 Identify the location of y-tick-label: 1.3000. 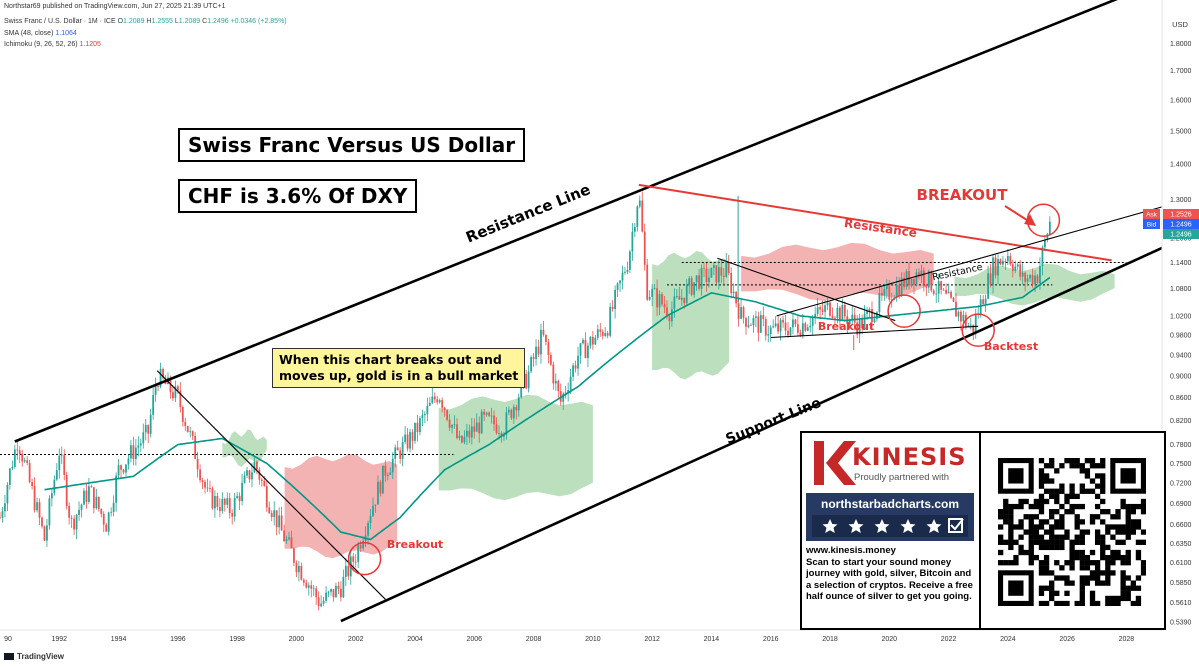
(1181, 200).